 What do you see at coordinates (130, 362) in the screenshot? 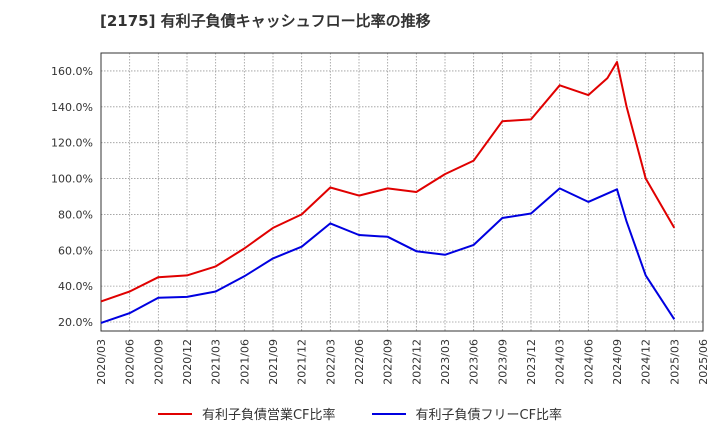
I see `x-tick-label: 2020/06` at bounding box center [130, 362].